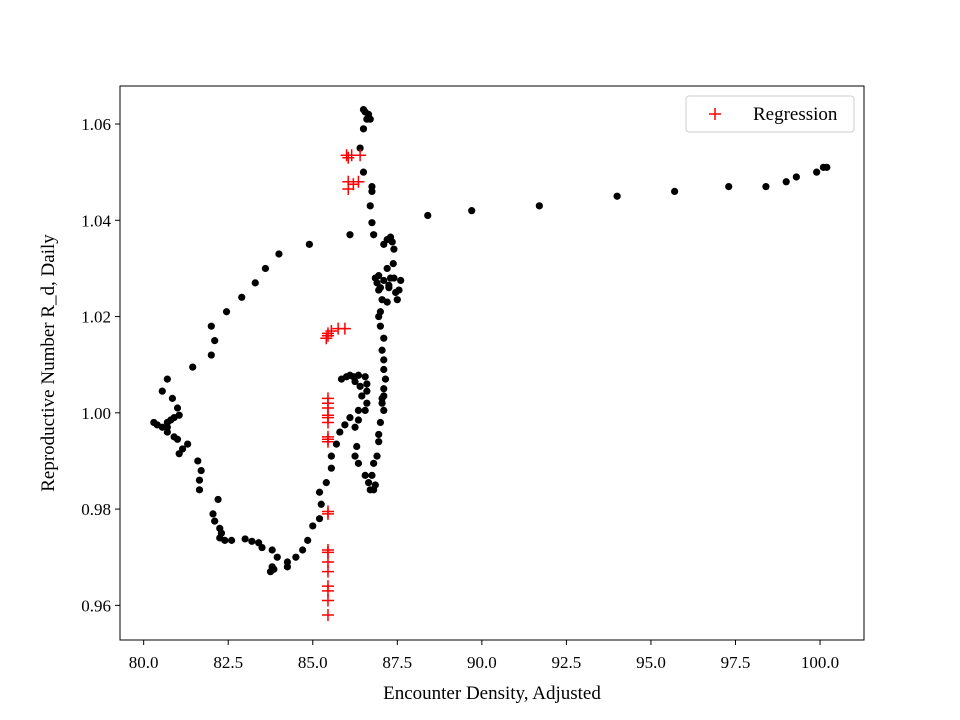 The height and width of the screenshot is (720, 960). I want to click on y-axis-label: Reproductive Number R_d, Daily, so click(48, 363).